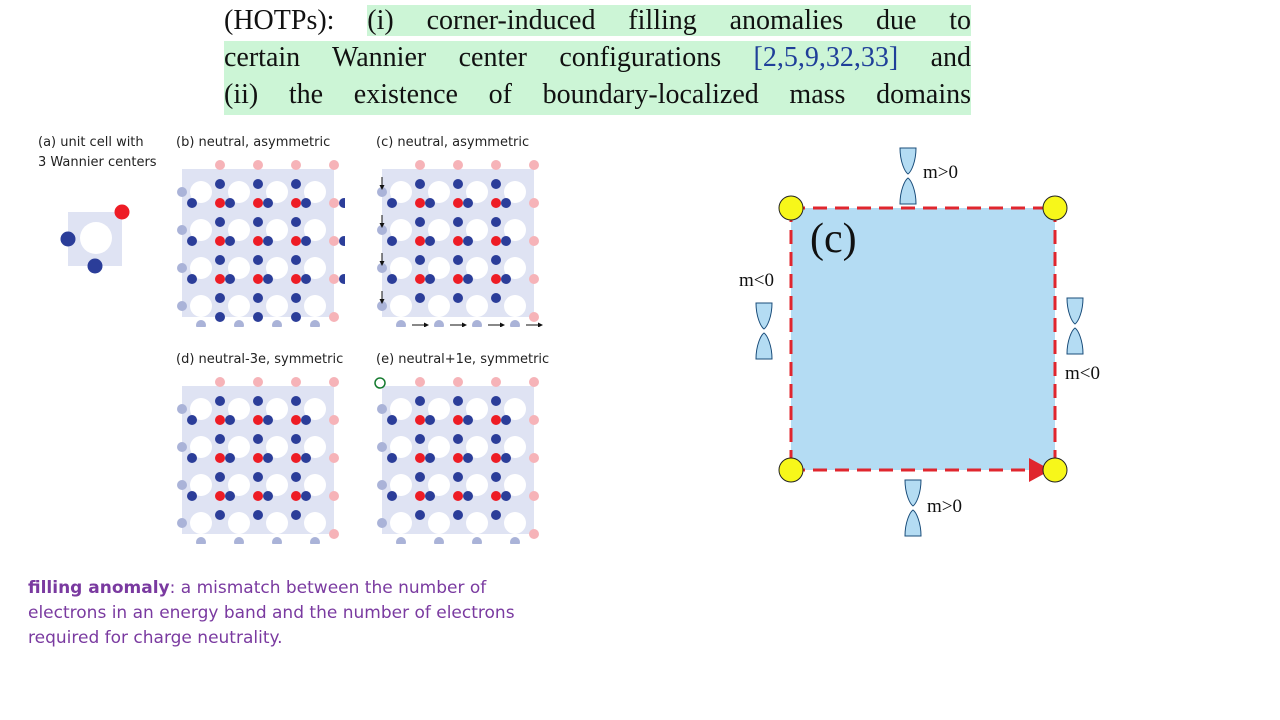  What do you see at coordinates (95, 239) in the screenshot?
I see `unit-cell-diagram` at bounding box center [95, 239].